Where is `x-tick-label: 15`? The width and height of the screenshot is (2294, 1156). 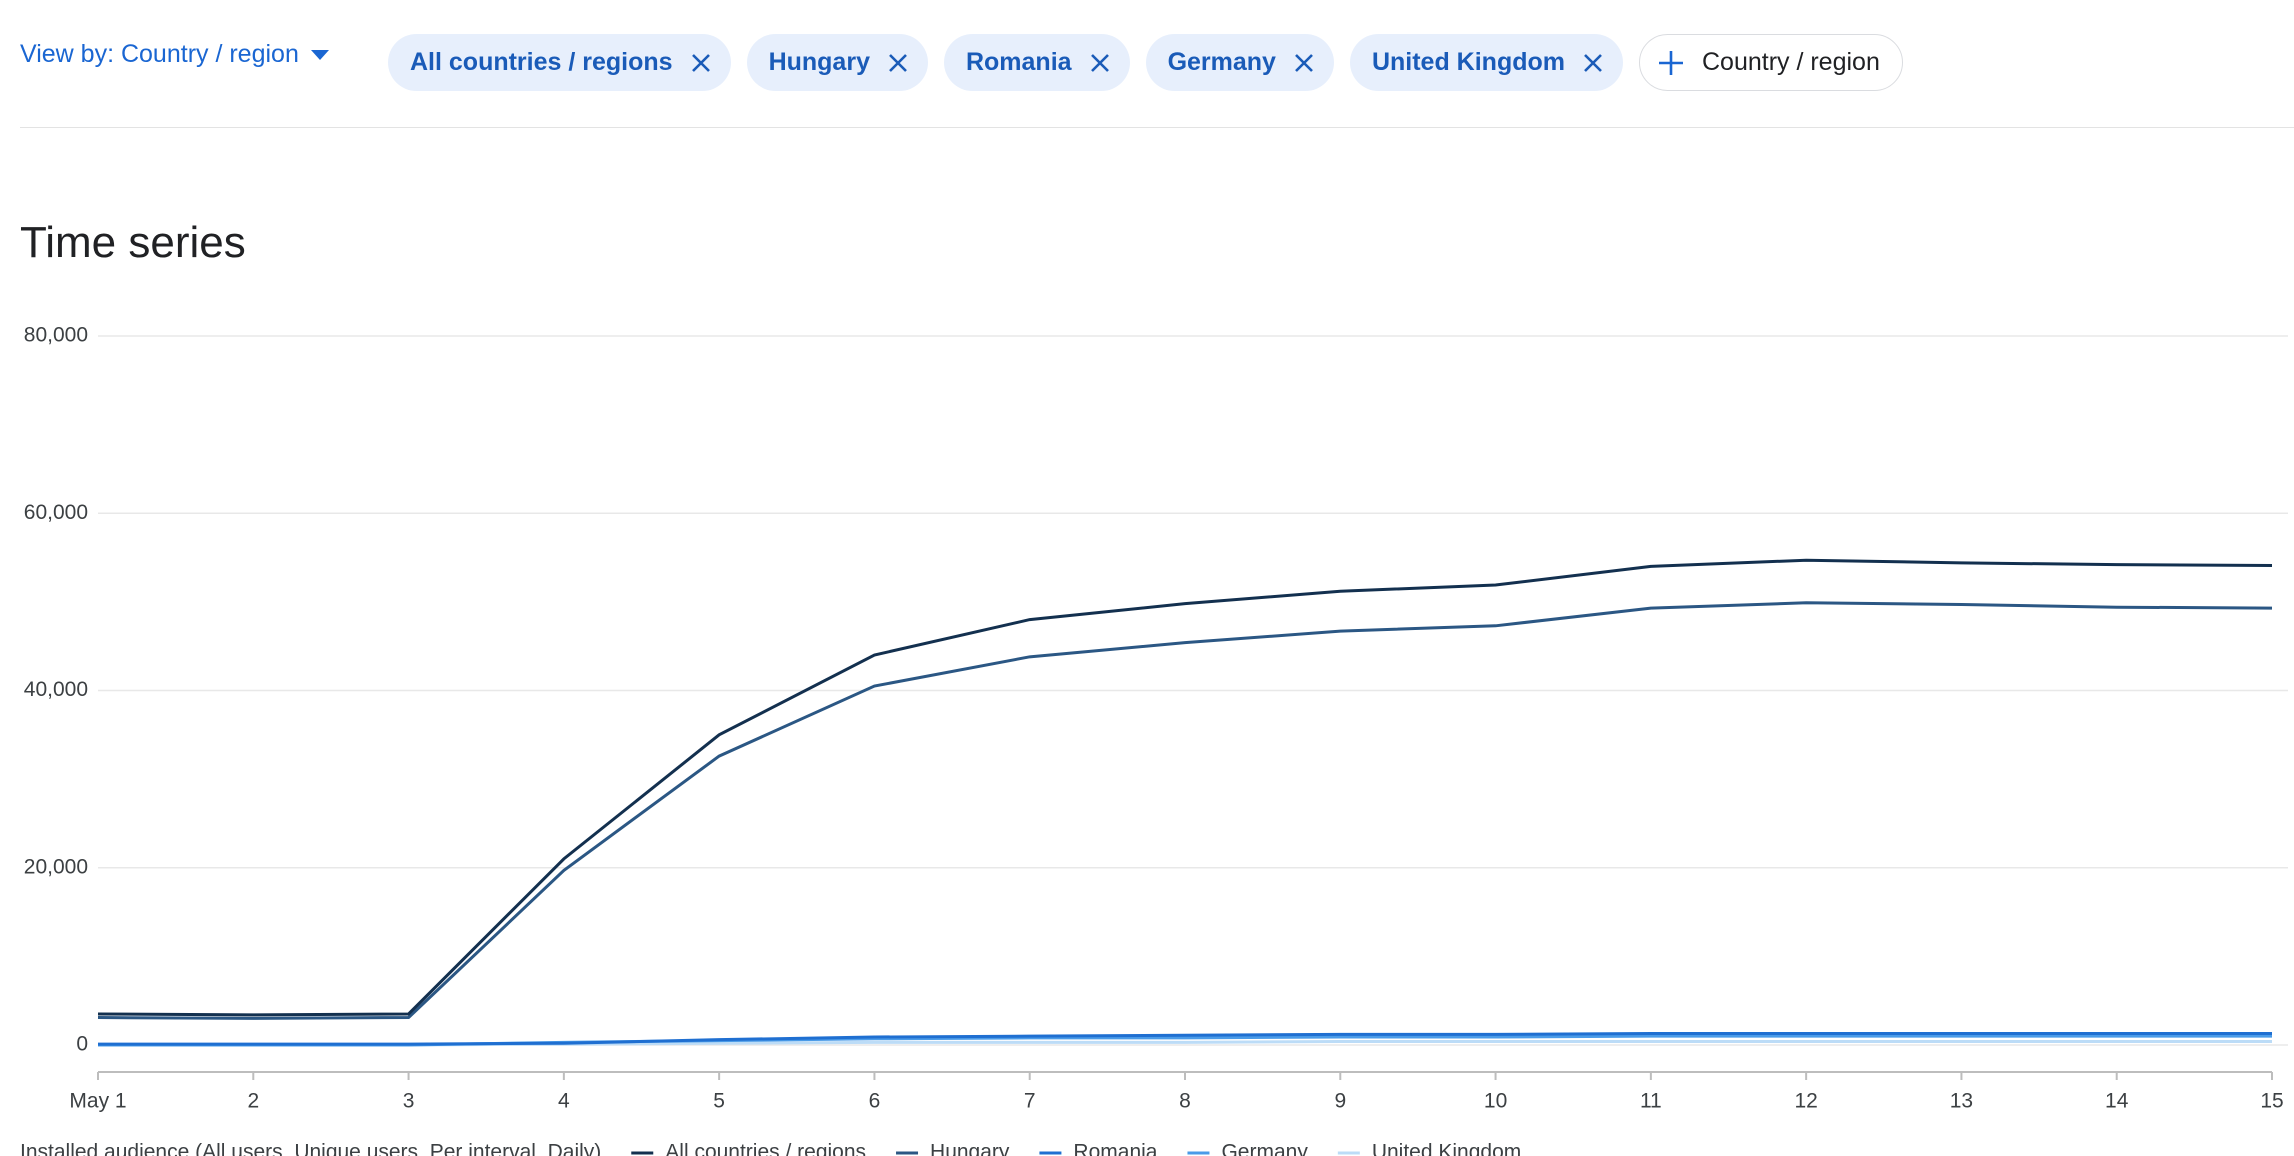
x-tick-label: 15 is located at coordinates (2271, 1101).